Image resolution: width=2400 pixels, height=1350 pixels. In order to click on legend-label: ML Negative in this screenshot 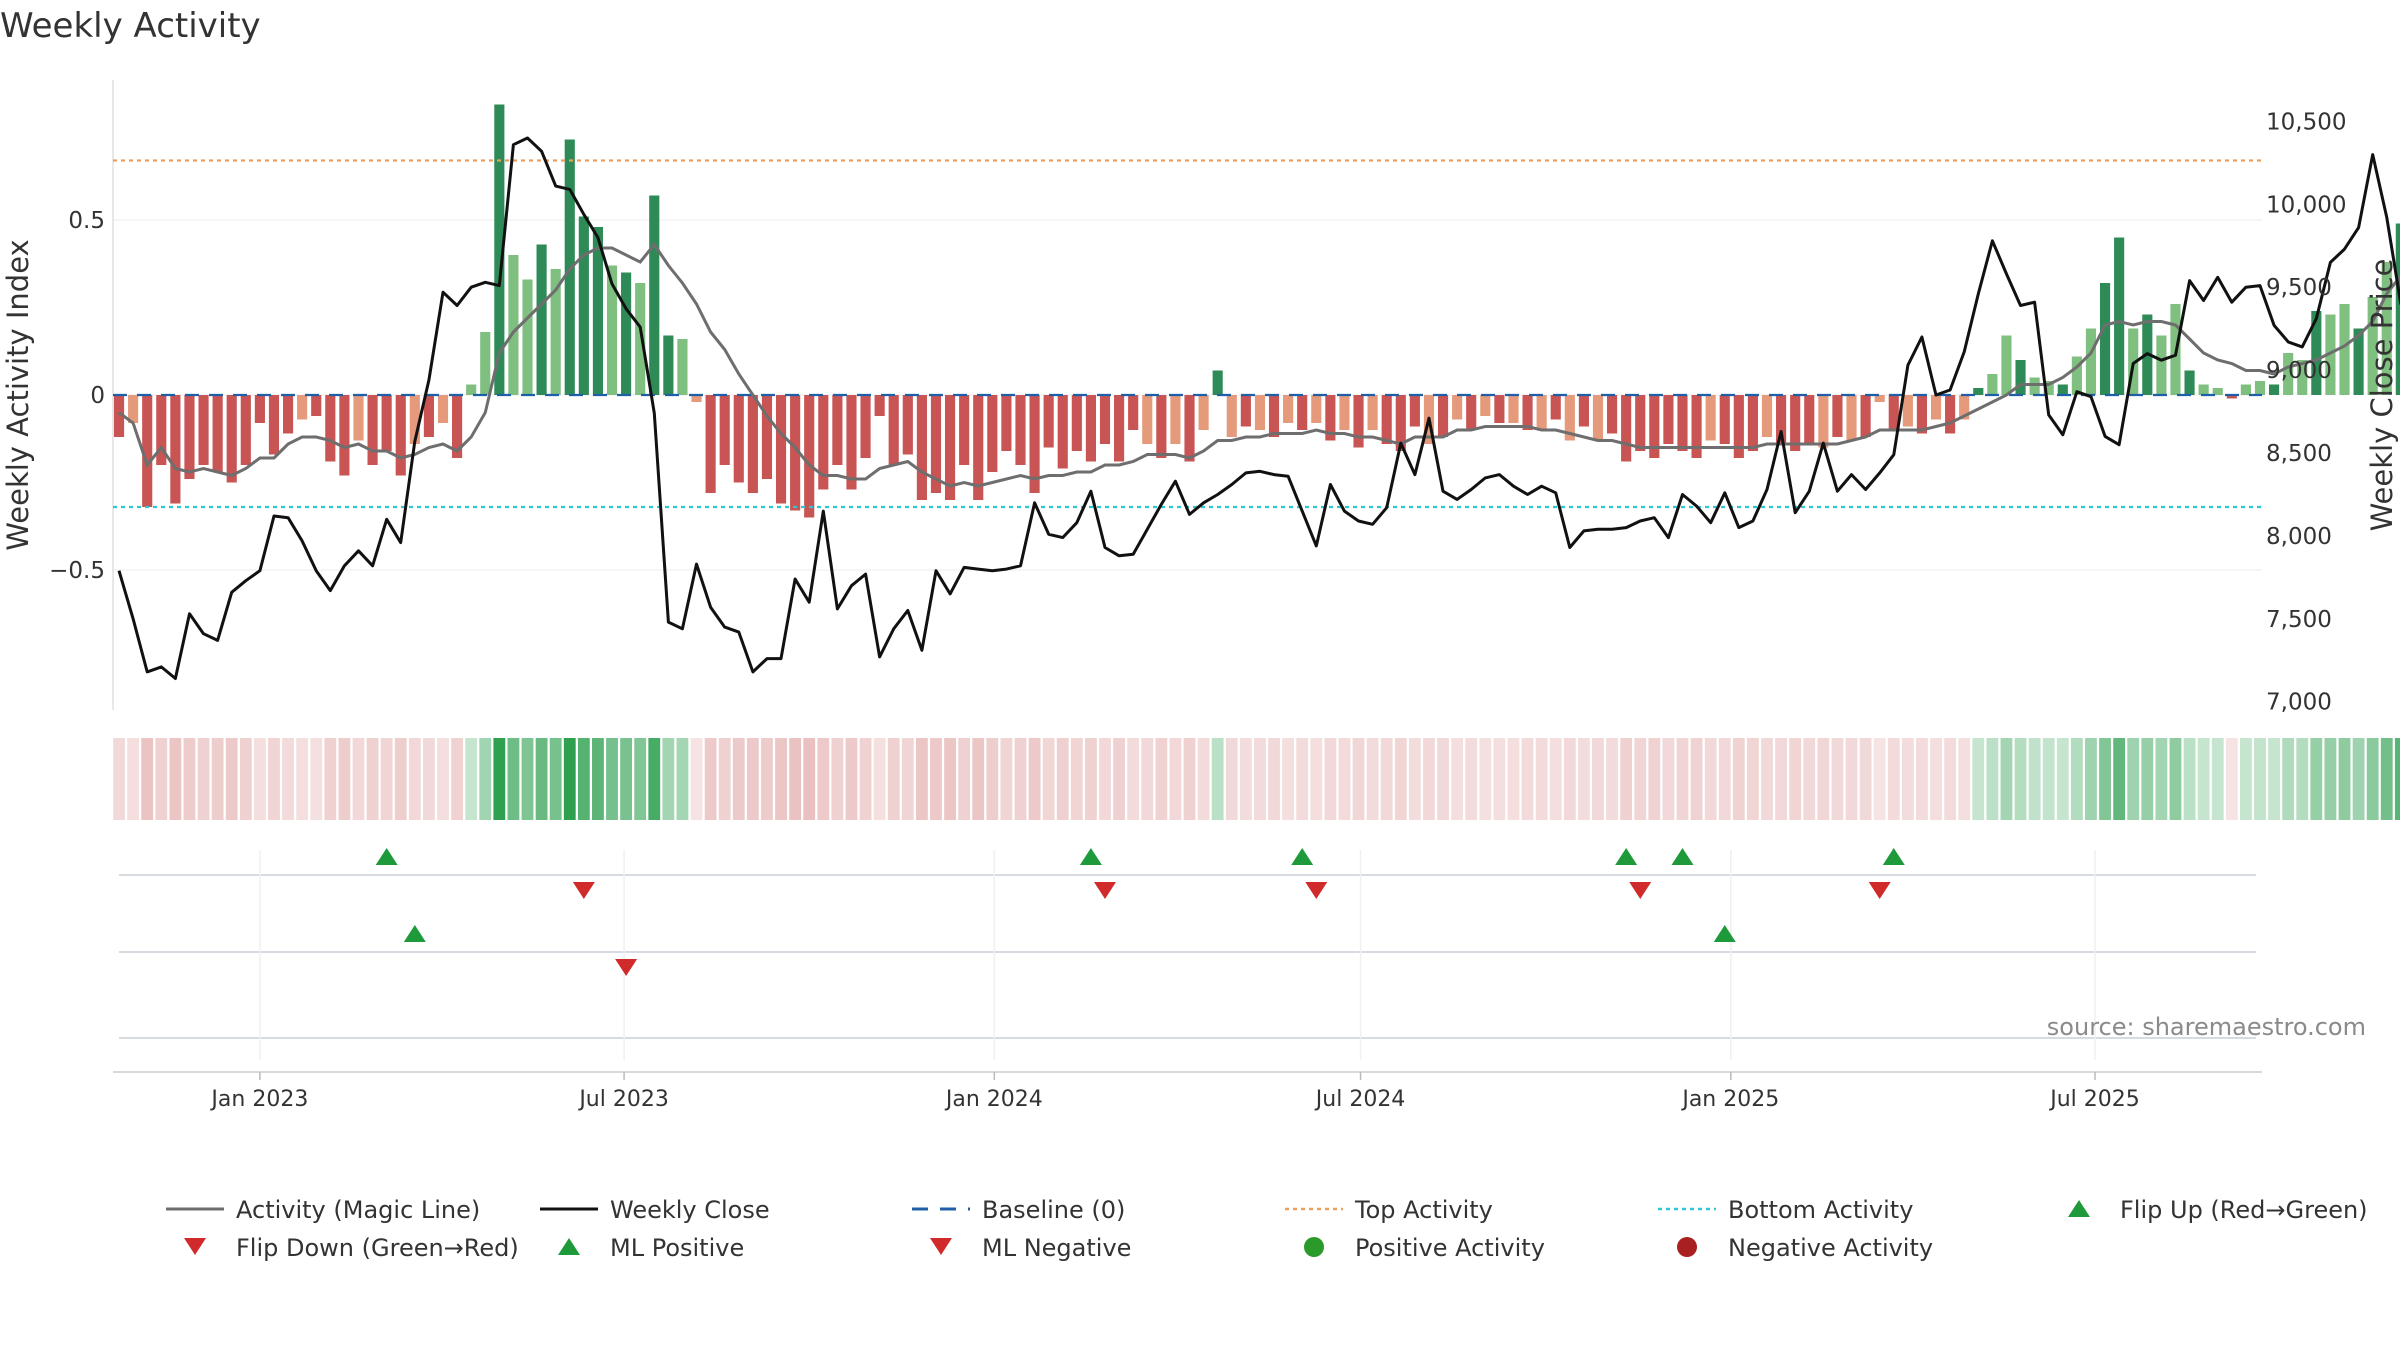, I will do `click(1056, 1248)`.